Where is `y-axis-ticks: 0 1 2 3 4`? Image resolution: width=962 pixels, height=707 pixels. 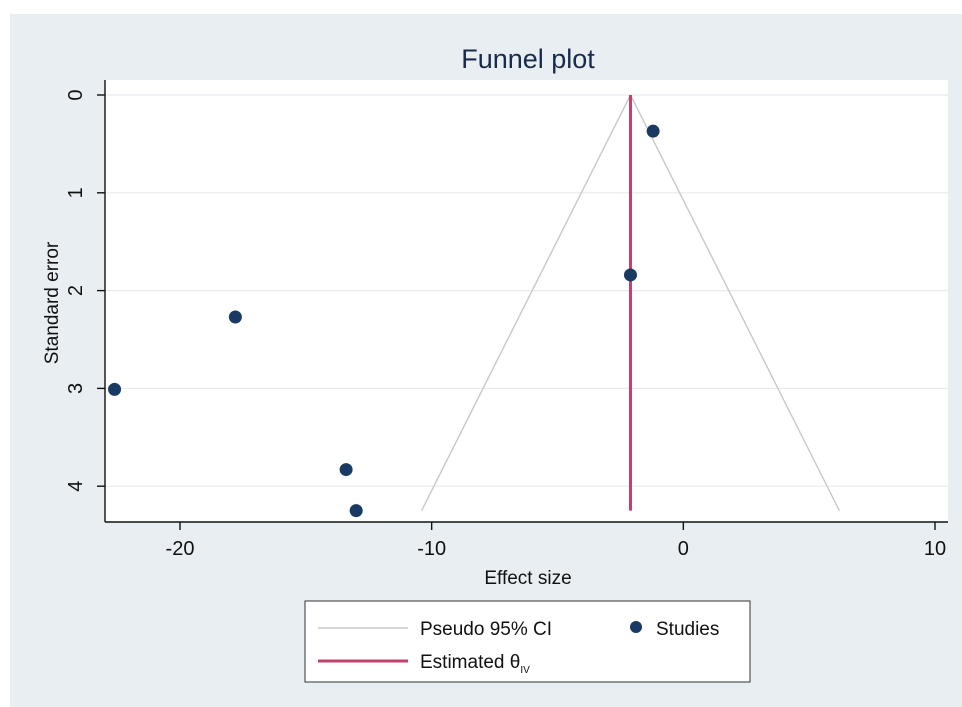
y-axis-ticks: 0 1 2 3 4 is located at coordinates (85, 290).